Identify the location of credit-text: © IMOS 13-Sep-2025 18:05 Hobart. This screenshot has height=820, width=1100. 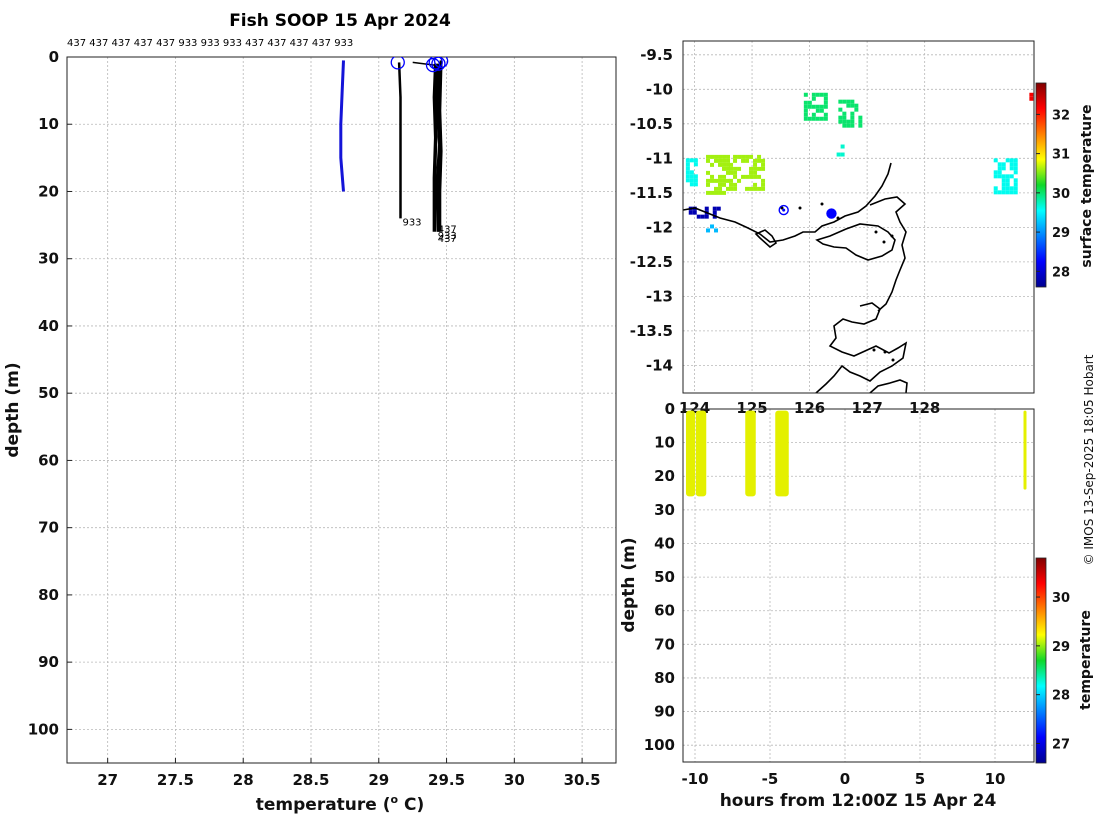
(1089, 459).